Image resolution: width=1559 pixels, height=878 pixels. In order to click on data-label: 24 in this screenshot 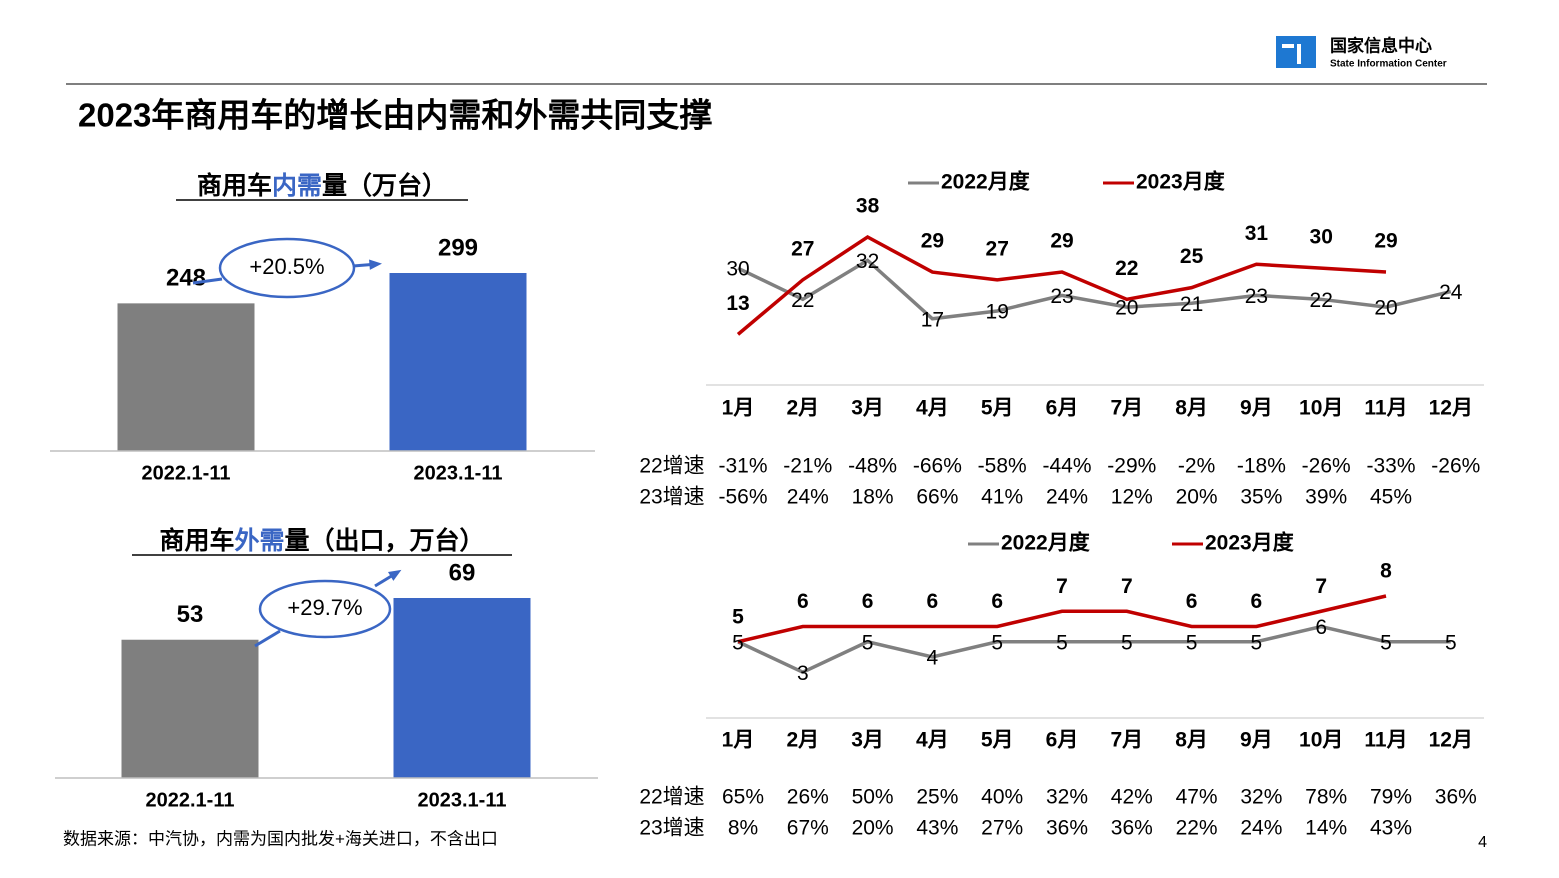, I will do `click(1451, 292)`.